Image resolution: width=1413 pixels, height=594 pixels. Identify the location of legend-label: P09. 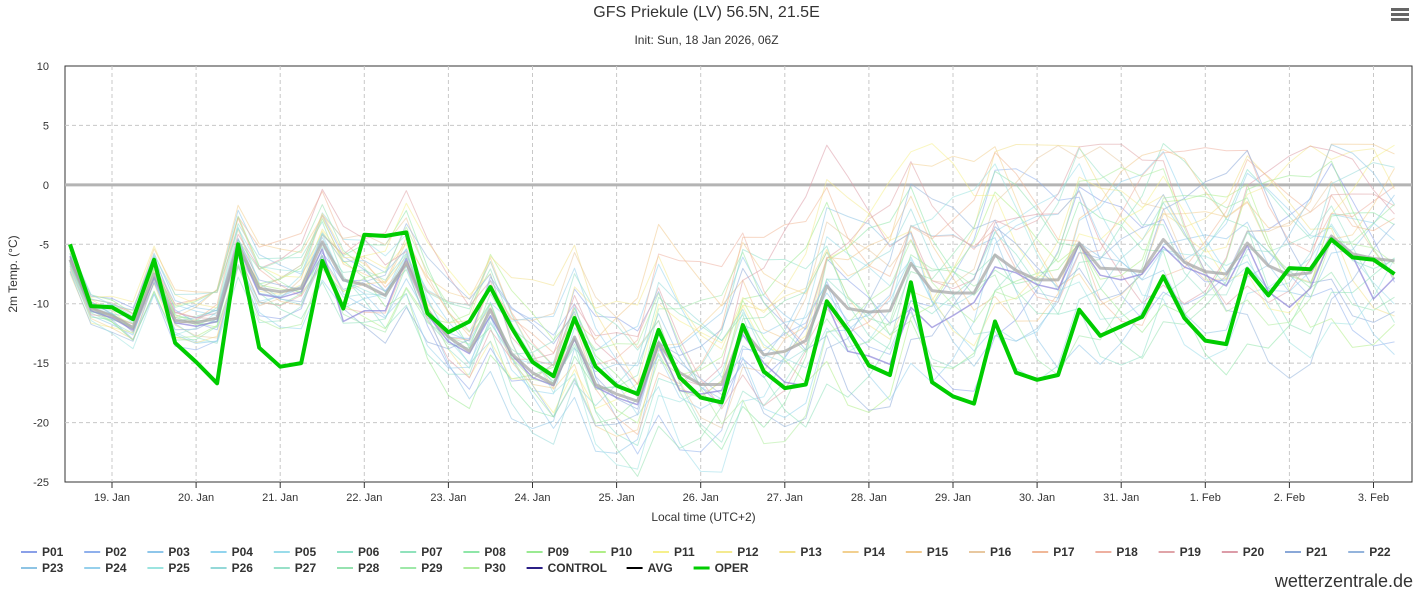
(559, 552).